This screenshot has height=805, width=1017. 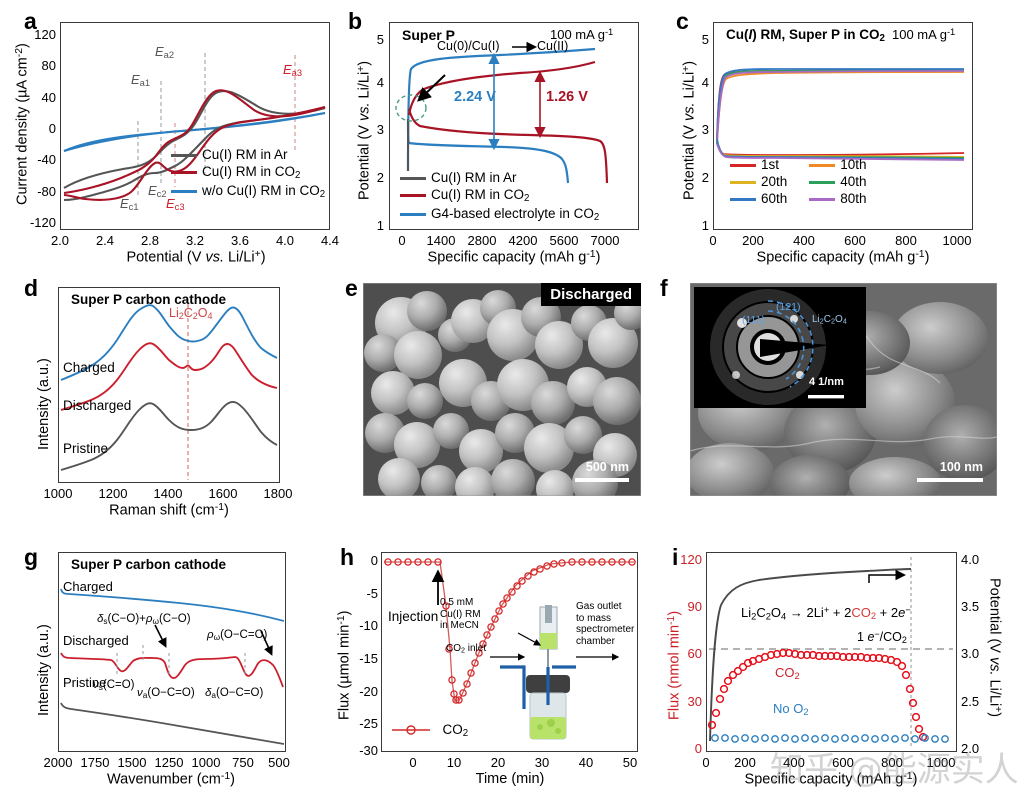 I want to click on inset-solution-label: 0.5 mM Cu(I) RM in MeCN, so click(x=460, y=614).